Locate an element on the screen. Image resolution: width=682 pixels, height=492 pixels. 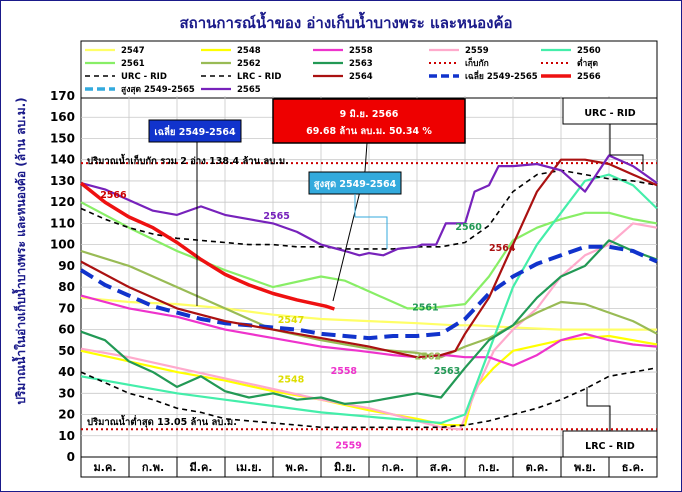
y-tick-label: 30 is located at coordinates (66, 393).